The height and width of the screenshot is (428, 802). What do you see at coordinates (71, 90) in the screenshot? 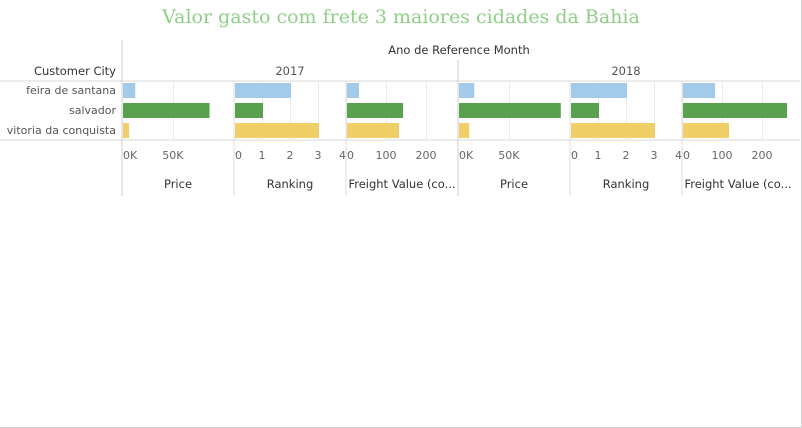
I see `category-label: feira de santana` at bounding box center [71, 90].